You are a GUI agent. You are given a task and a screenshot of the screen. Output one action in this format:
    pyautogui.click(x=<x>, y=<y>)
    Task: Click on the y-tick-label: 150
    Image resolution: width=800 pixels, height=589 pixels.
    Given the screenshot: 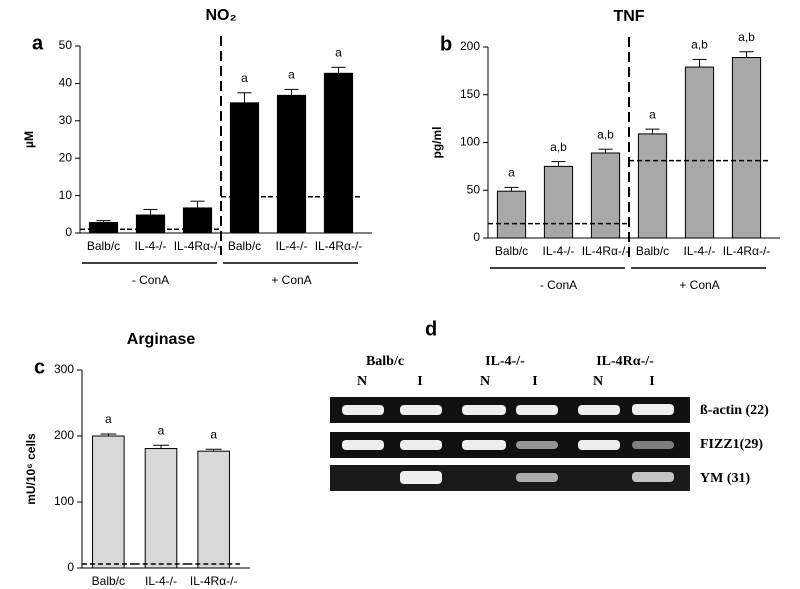 What is the action you would take?
    pyautogui.click(x=470, y=94)
    